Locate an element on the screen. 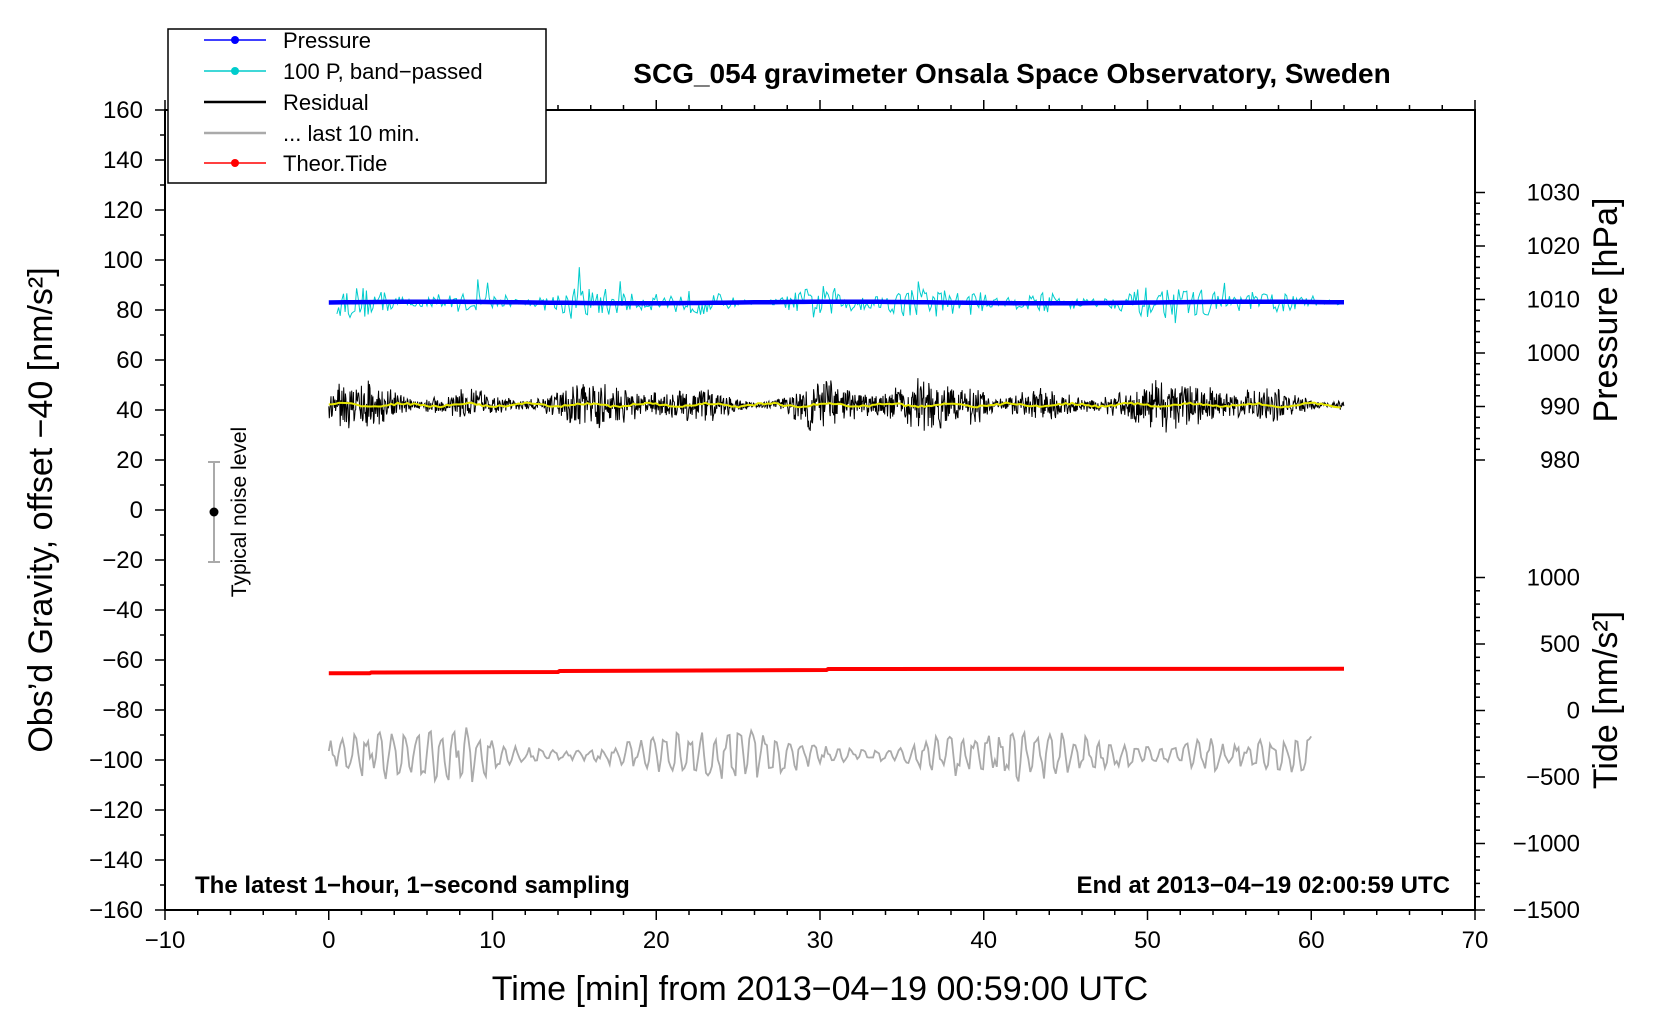 The width and height of the screenshot is (1660, 1020). noise-label: Typical noise level is located at coordinates (239, 512).